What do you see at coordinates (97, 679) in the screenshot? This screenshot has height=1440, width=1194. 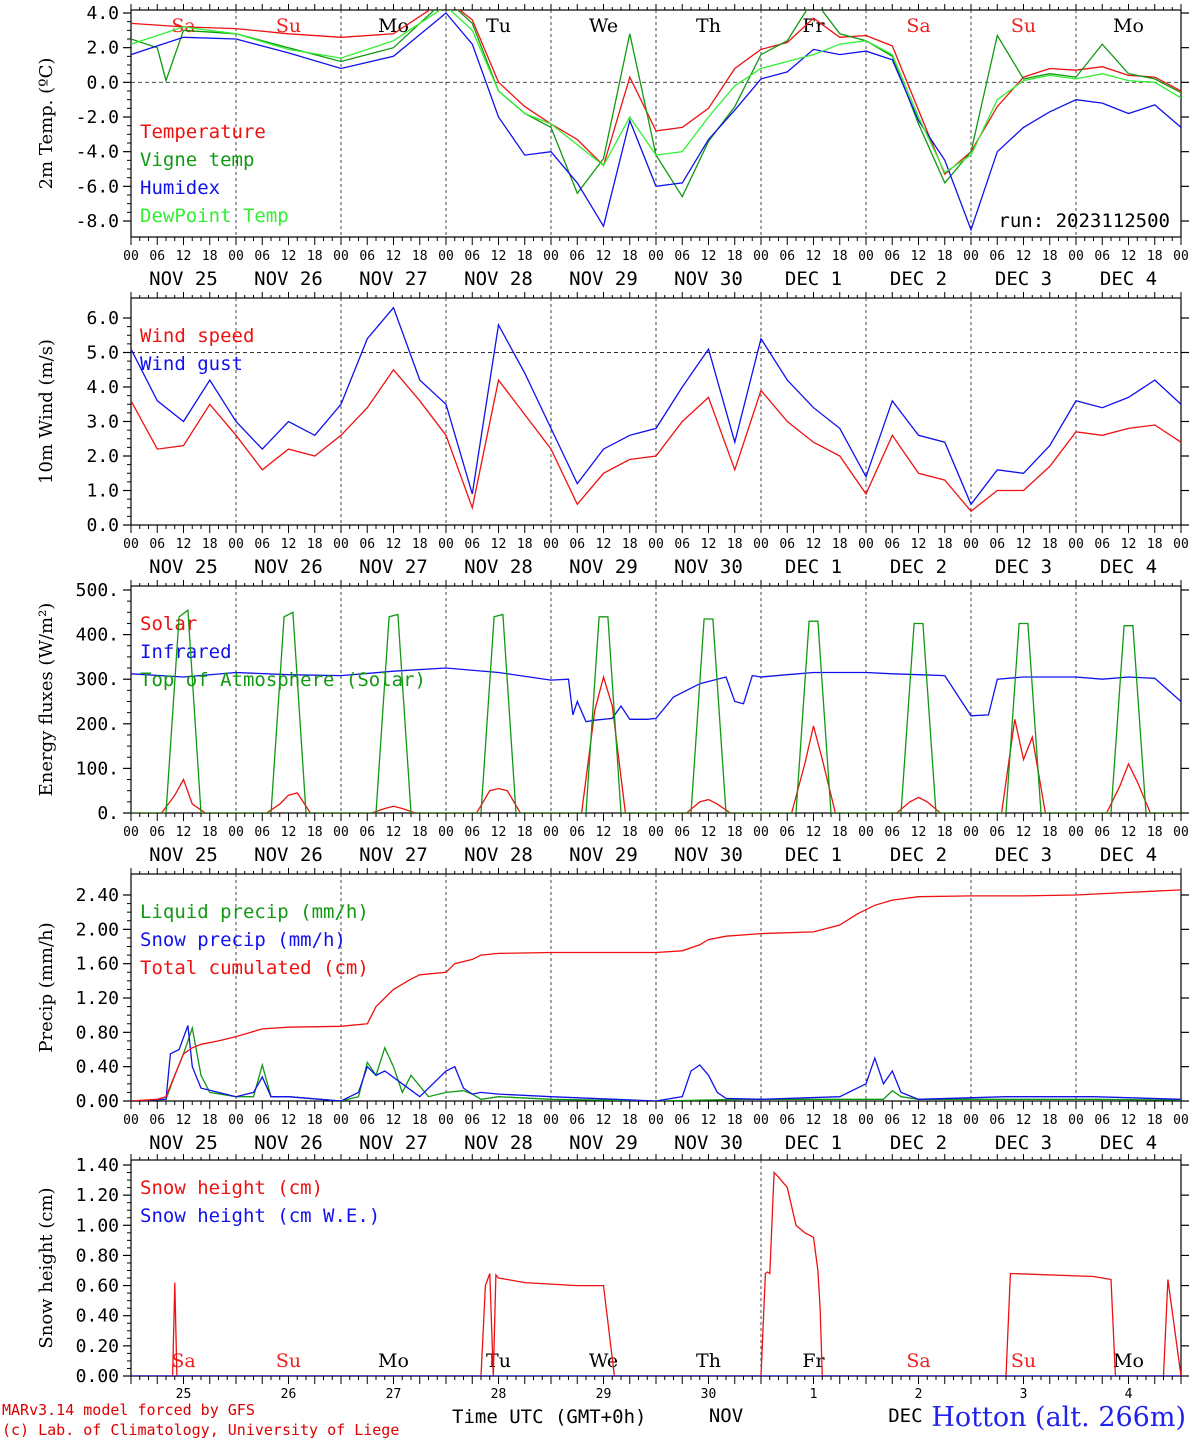 I see `y-tick-label: 300.` at bounding box center [97, 679].